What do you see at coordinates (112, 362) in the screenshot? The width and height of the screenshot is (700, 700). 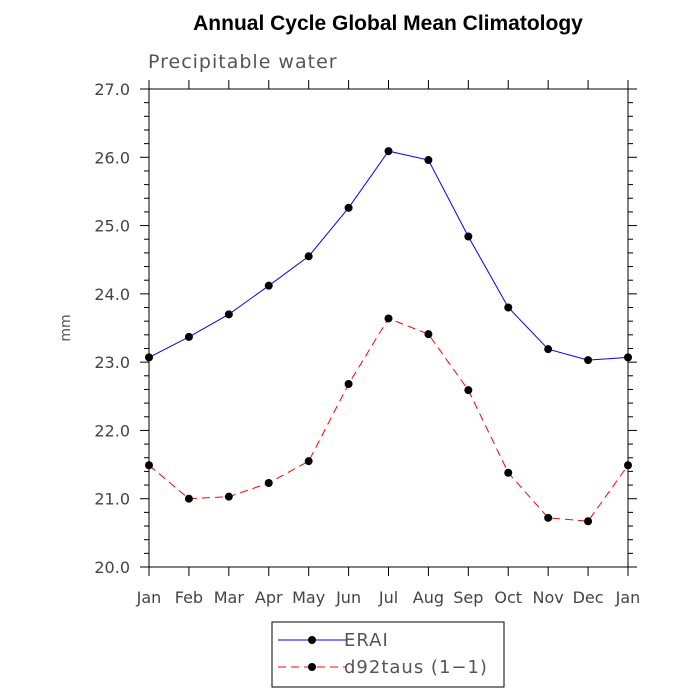 I see `y-tick-label: 23.0` at bounding box center [112, 362].